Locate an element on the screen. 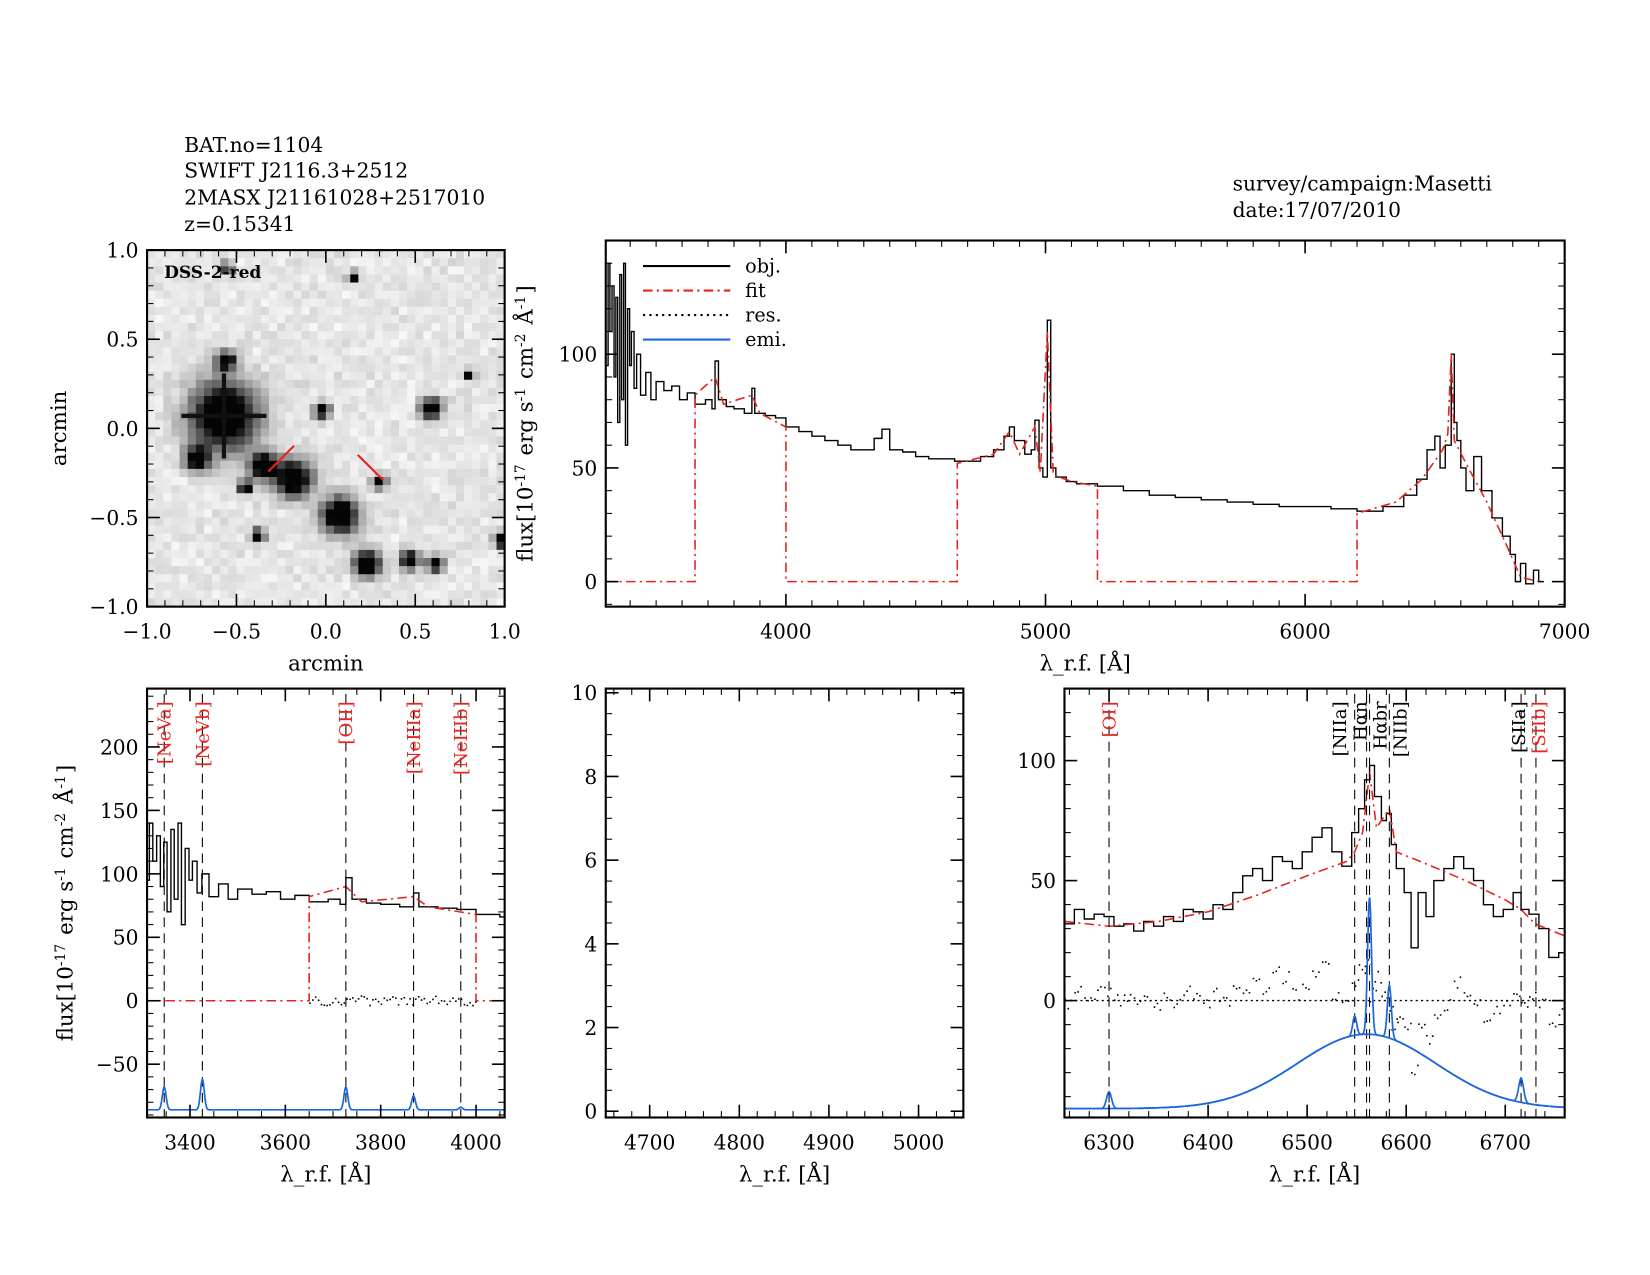  header-line: 2MASX J21161028+2517010 is located at coordinates (334, 197).